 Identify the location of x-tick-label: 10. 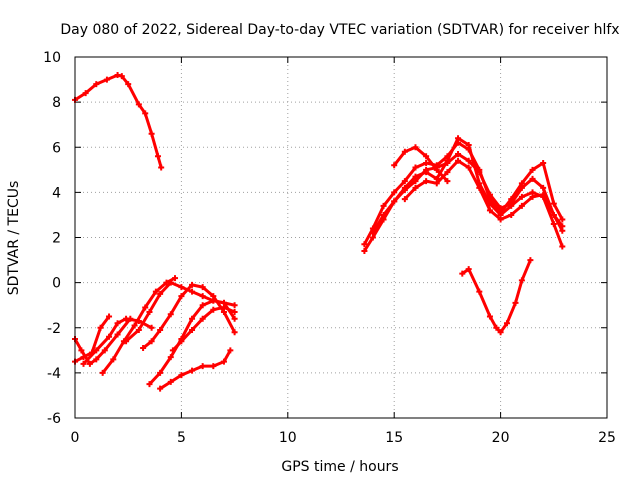
(288, 438).